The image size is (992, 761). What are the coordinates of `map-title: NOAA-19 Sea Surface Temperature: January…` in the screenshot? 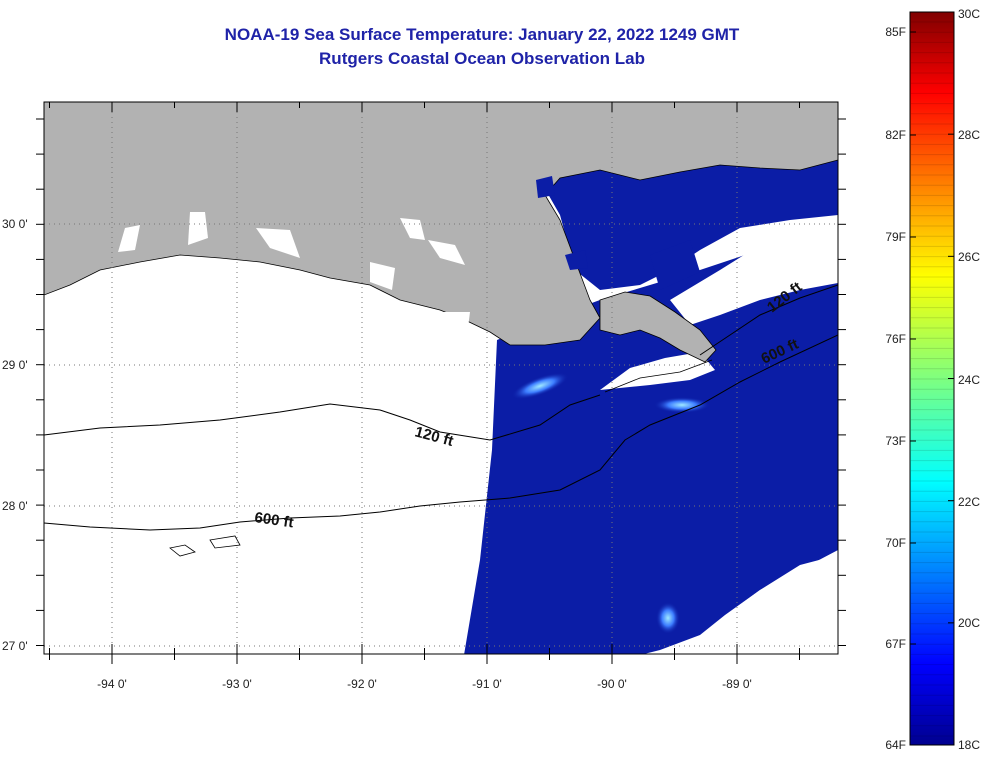 It's located at (482, 34).